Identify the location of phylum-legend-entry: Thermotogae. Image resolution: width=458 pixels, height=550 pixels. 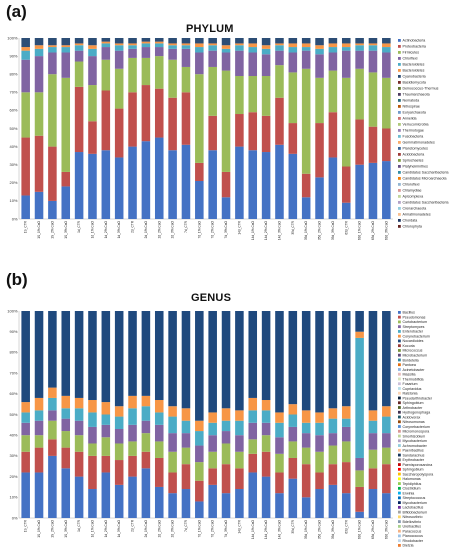
(413, 131).